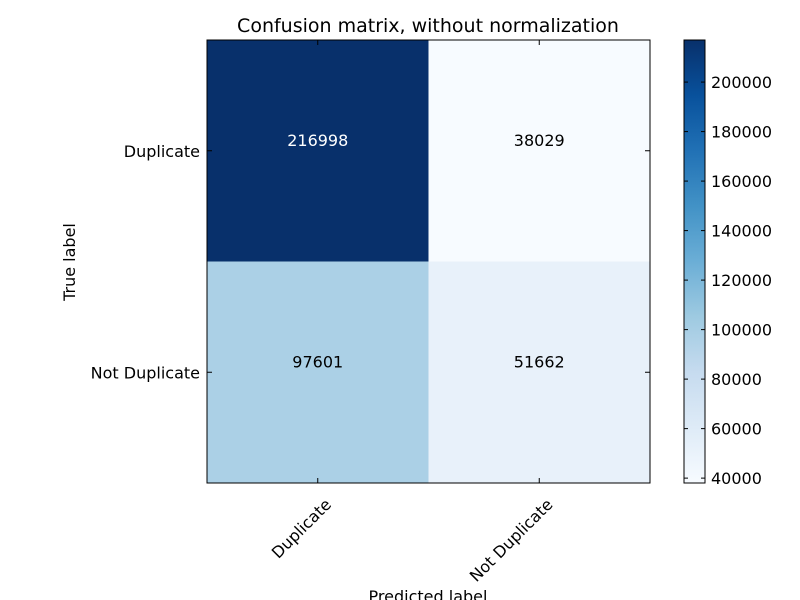  What do you see at coordinates (145, 372) in the screenshot?
I see `y-tick-label: Not Duplicate` at bounding box center [145, 372].